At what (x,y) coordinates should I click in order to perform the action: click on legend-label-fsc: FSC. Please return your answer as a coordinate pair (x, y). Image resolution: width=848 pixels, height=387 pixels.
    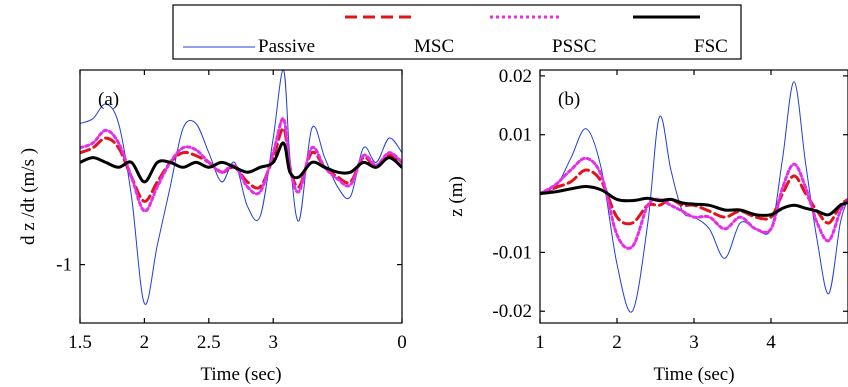
    Looking at the image, I should click on (711, 46).